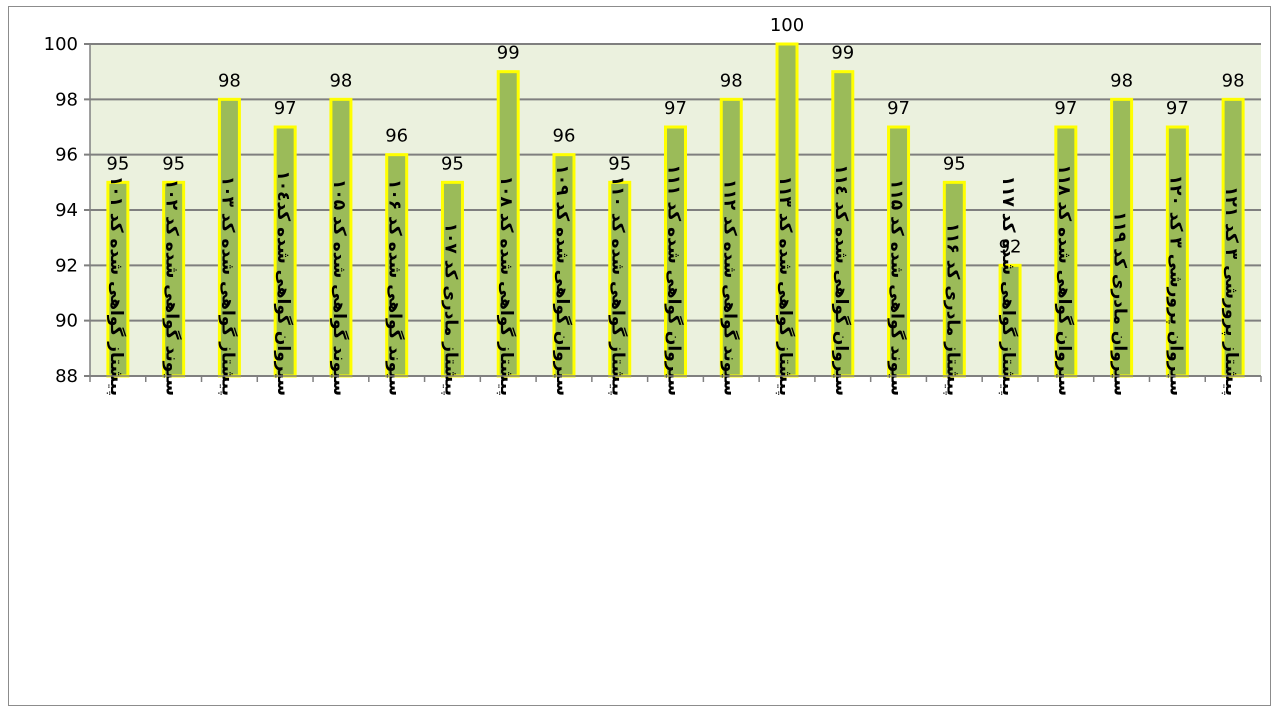 The width and height of the screenshot is (1279, 711). I want to click on category-label: پیشتاز گواهی شده کد ۱۱۷, so click(1008, 286).